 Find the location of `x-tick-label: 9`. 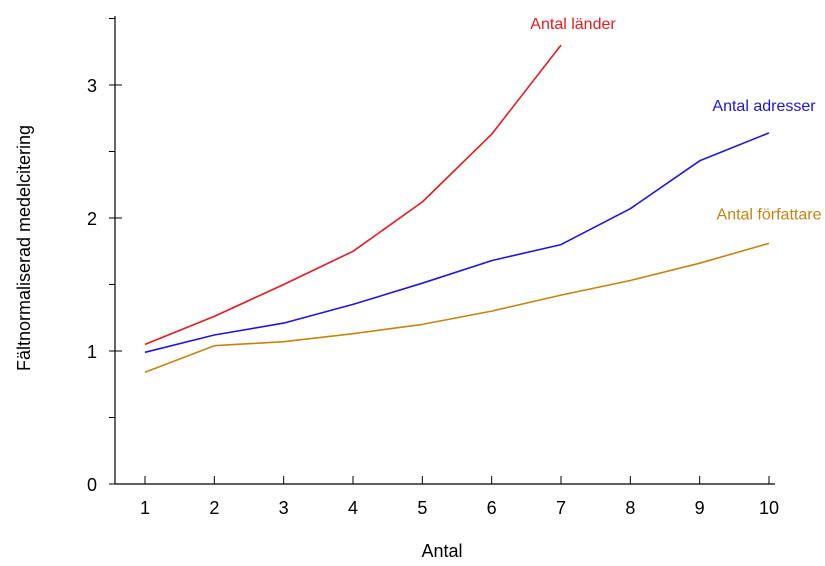

x-tick-label: 9 is located at coordinates (700, 508).